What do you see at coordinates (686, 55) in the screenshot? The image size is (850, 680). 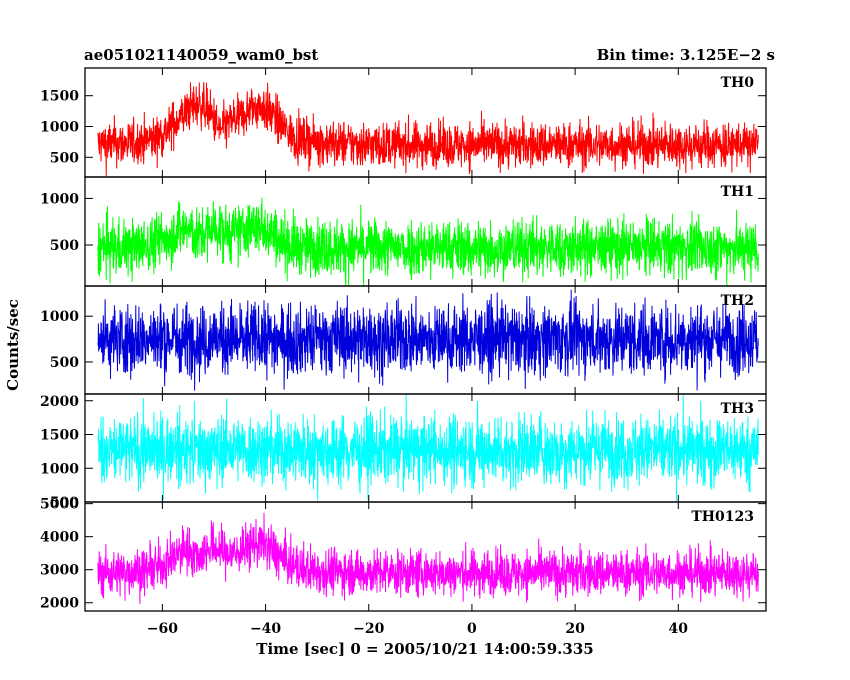 I see `chart-title-right: Bin time: 3.125E−2 s` at bounding box center [686, 55].